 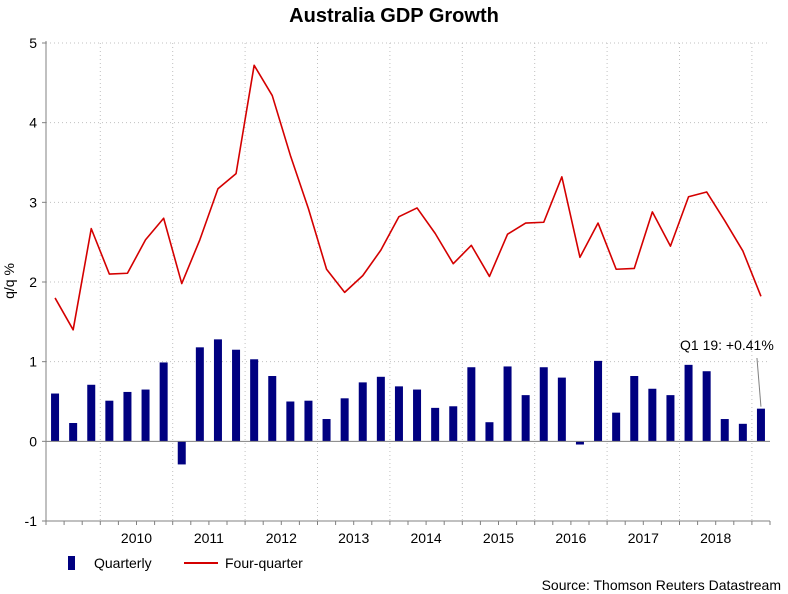 I want to click on chart-title: Australia GDP Growth, so click(x=394, y=16).